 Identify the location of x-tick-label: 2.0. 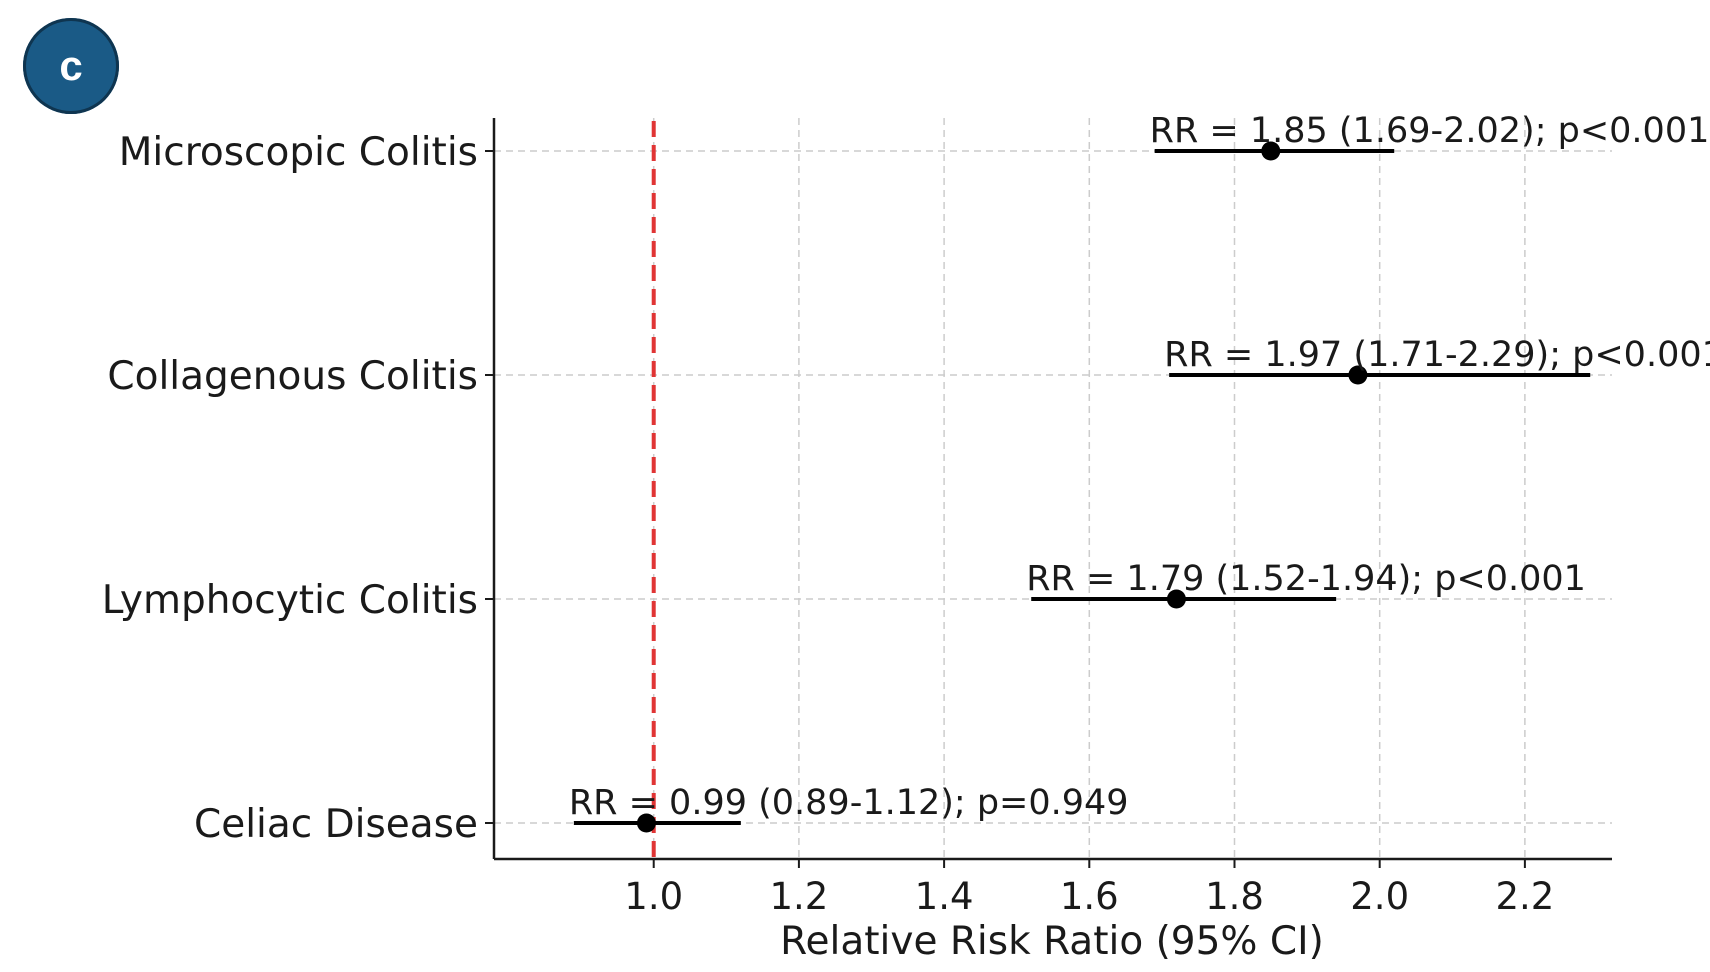
(1379, 896).